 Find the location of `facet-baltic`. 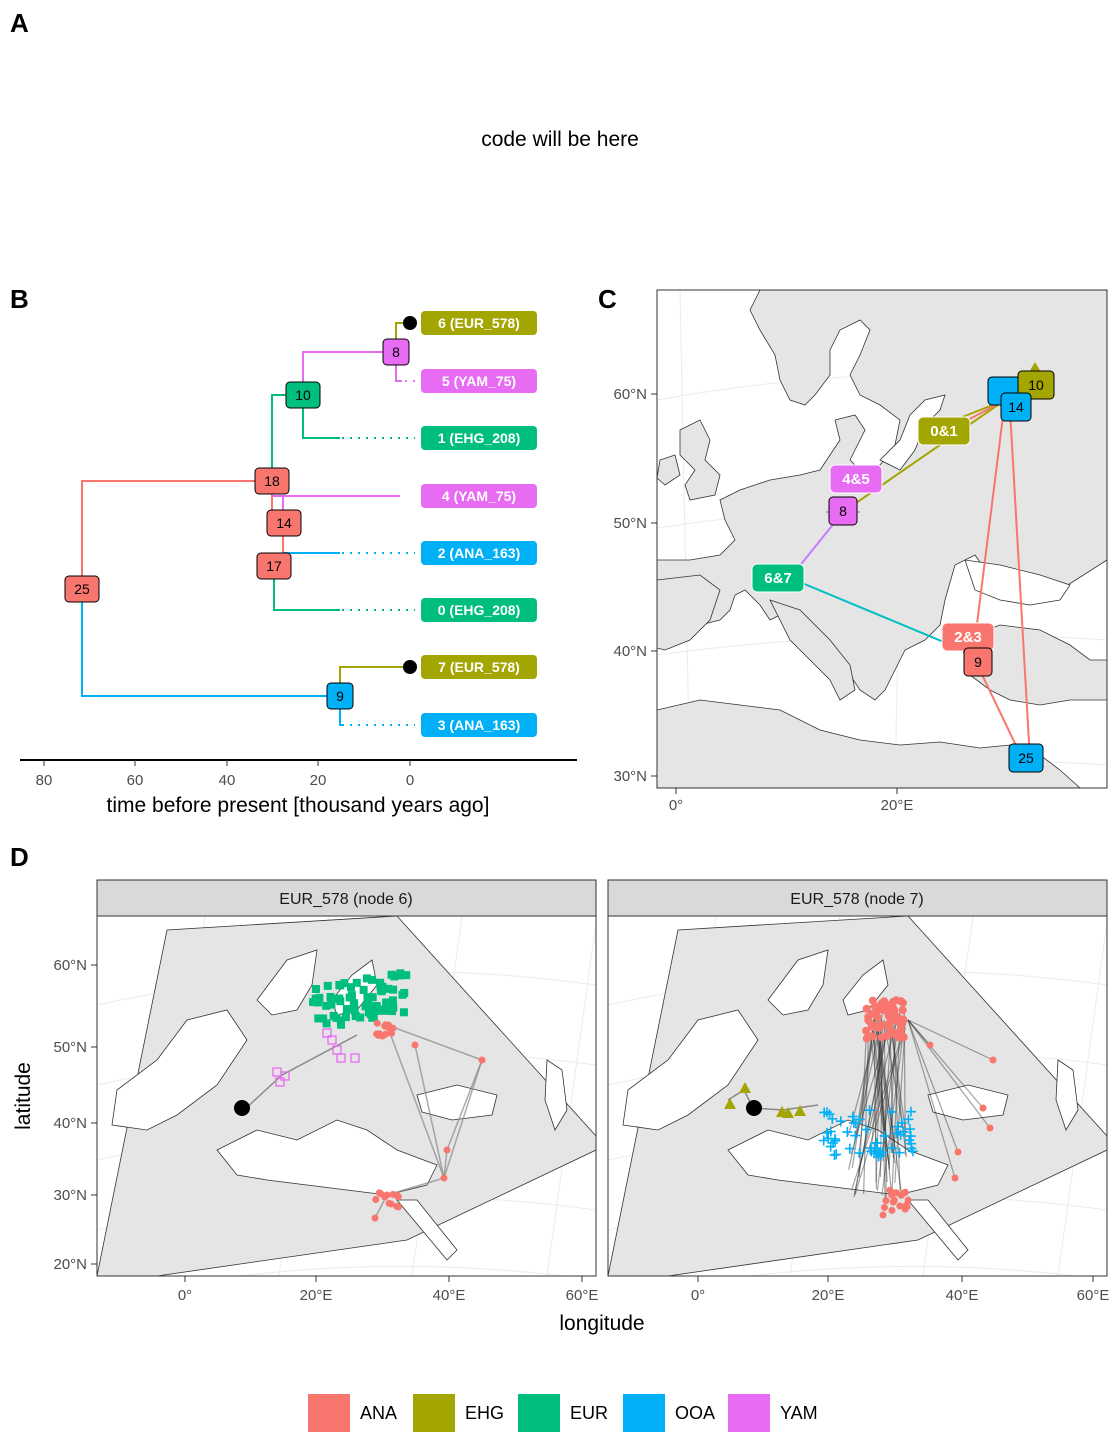

facet-baltic is located at coordinates (865, 987).